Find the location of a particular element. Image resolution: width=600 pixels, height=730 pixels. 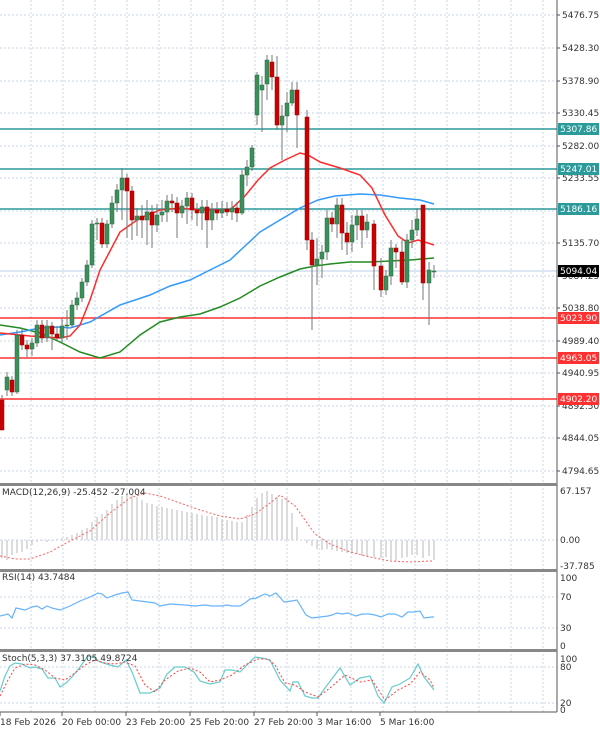

ma-slow-line is located at coordinates (217, 308).